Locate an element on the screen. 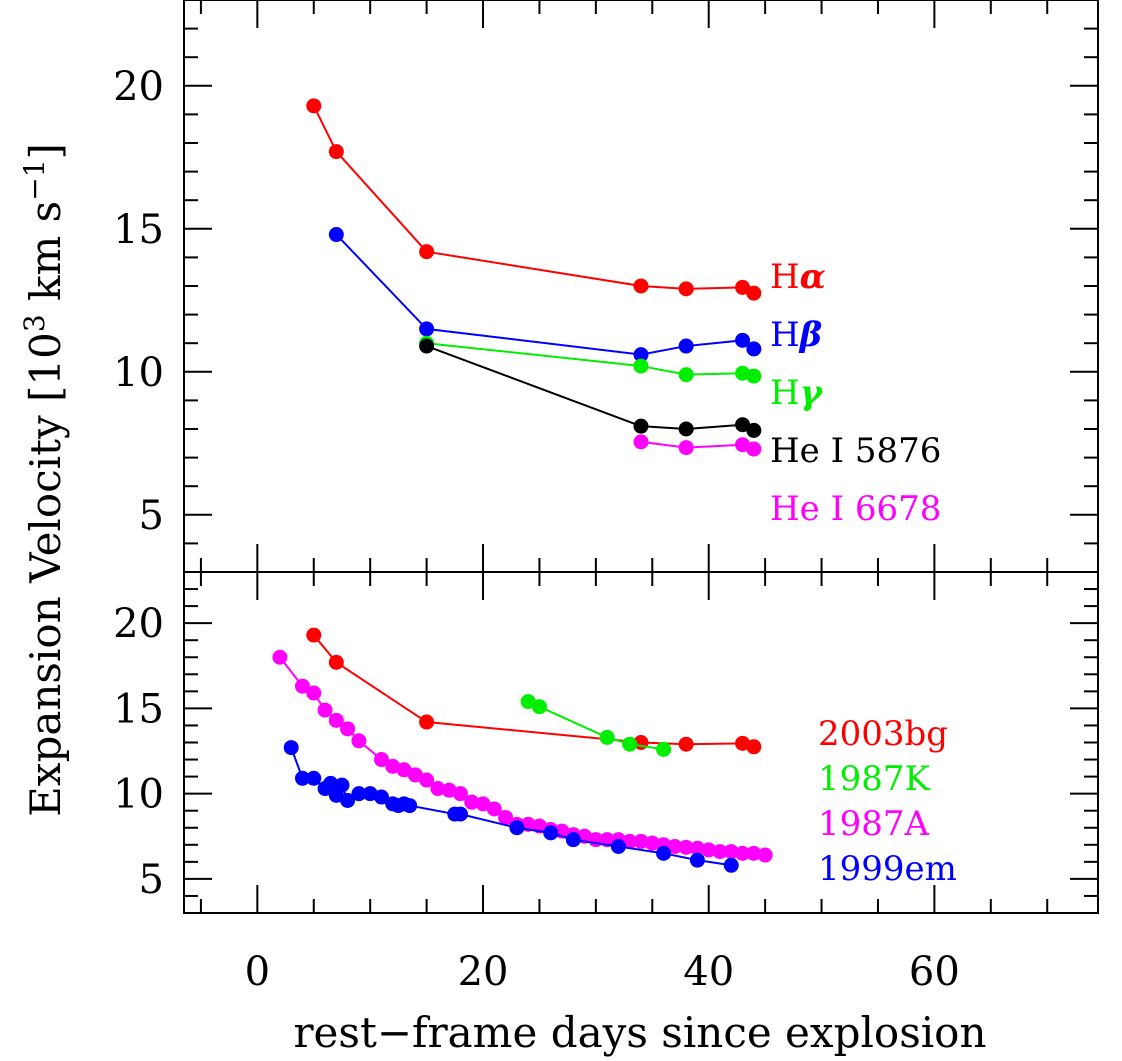 This screenshot has width=1122, height=1061. series-hβ is located at coordinates (545, 295).